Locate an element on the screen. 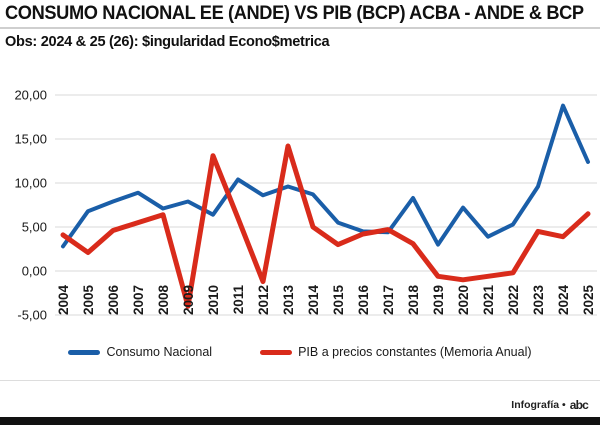 The height and width of the screenshot is (425, 600). blue-line-swatch is located at coordinates (84, 352).